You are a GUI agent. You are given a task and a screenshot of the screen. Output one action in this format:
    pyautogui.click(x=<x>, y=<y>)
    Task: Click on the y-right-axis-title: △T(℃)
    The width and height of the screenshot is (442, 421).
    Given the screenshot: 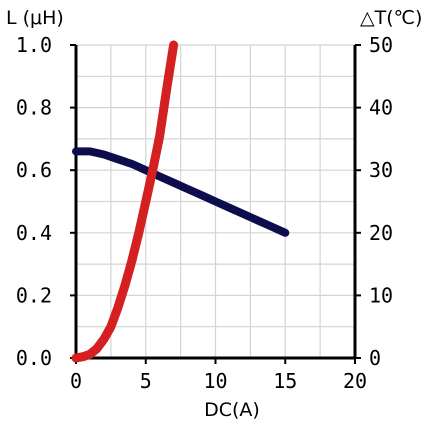 What is the action you would take?
    pyautogui.click(x=391, y=18)
    